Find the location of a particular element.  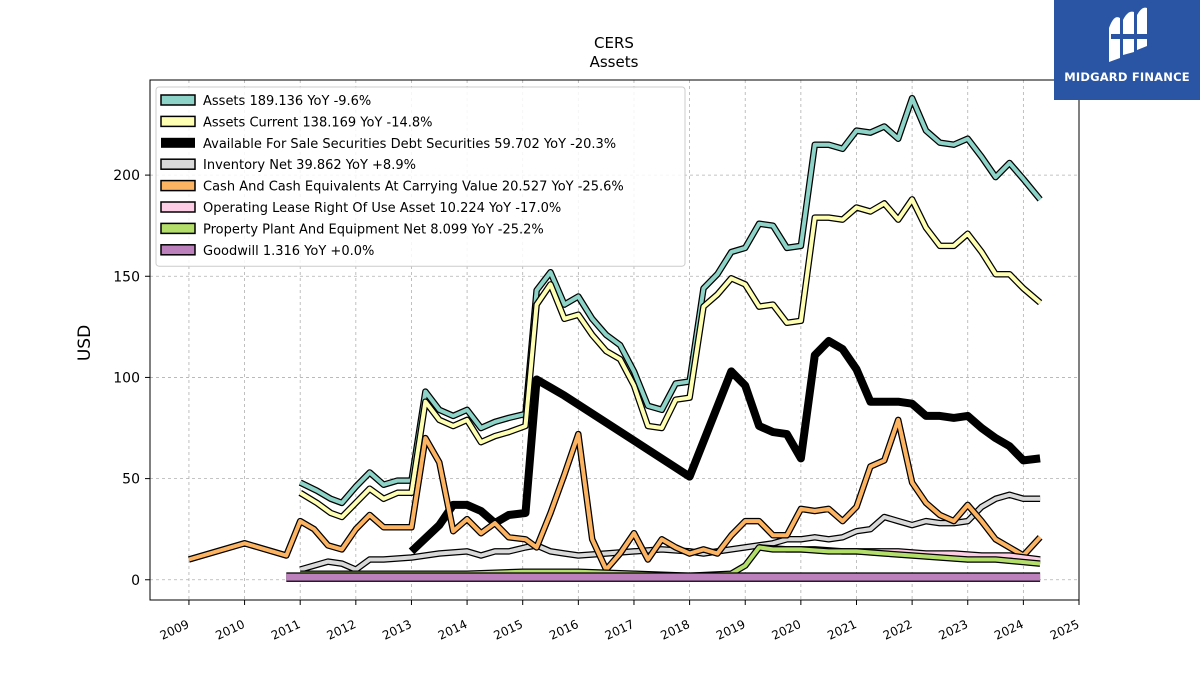

legend-entry: Assets Current 138.169 YoY -14.8% is located at coordinates (296, 122).